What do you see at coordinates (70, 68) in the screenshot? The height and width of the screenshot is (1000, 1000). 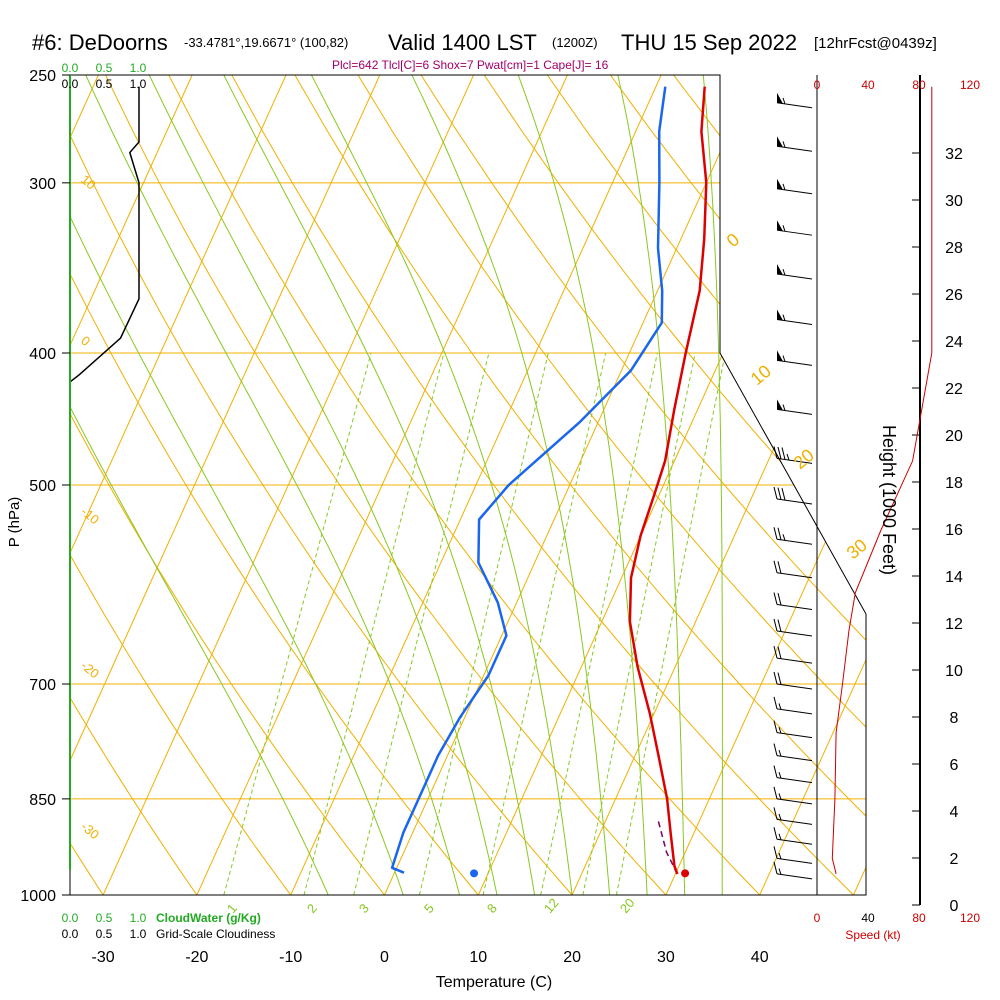 I see `cloud-axis-top-label: 0.0` at bounding box center [70, 68].